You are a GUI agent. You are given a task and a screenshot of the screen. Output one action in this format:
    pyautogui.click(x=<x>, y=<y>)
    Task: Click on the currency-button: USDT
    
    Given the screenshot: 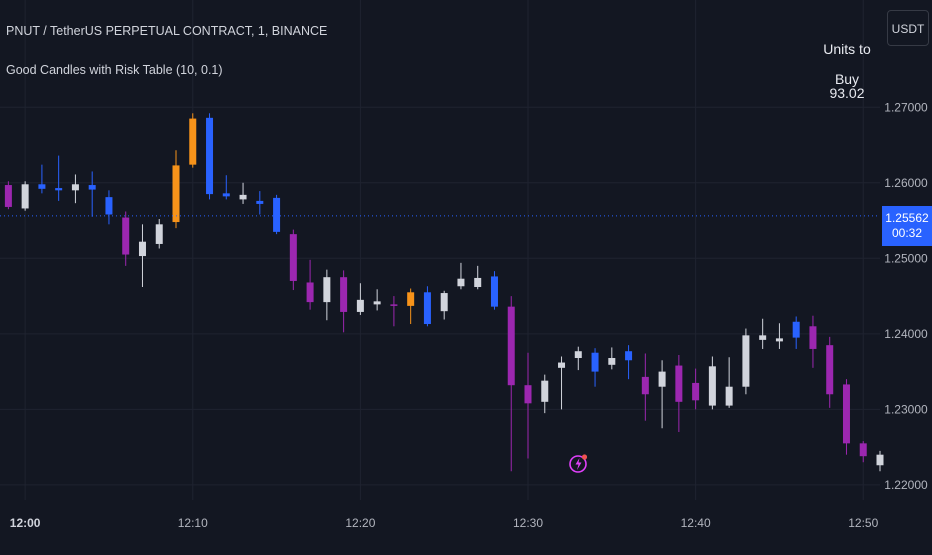 What is the action you would take?
    pyautogui.click(x=908, y=28)
    